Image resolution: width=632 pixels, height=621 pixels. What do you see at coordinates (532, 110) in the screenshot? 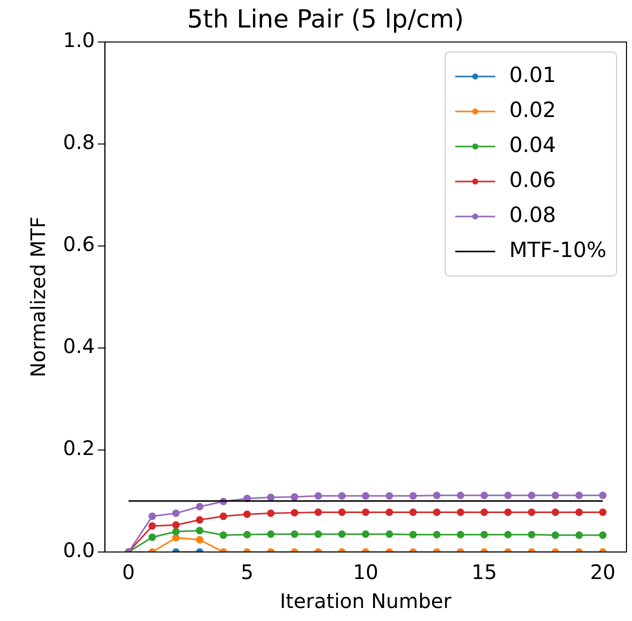
I see `legend-label: 0.02` at bounding box center [532, 110].